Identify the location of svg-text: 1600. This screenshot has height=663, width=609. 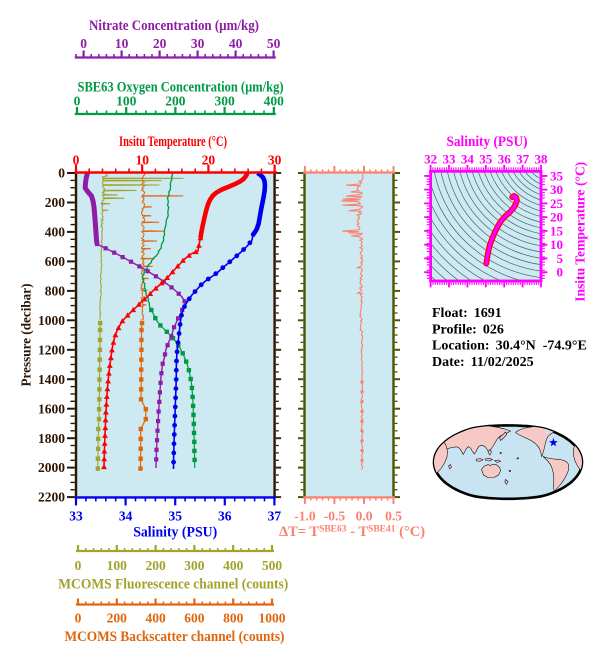
(51, 408).